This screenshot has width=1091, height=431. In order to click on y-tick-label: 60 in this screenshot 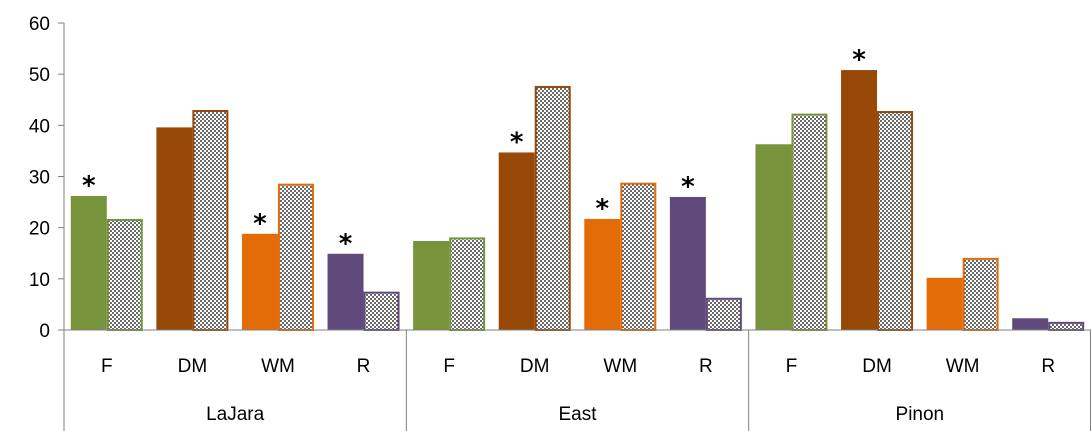, I will do `click(39, 24)`.